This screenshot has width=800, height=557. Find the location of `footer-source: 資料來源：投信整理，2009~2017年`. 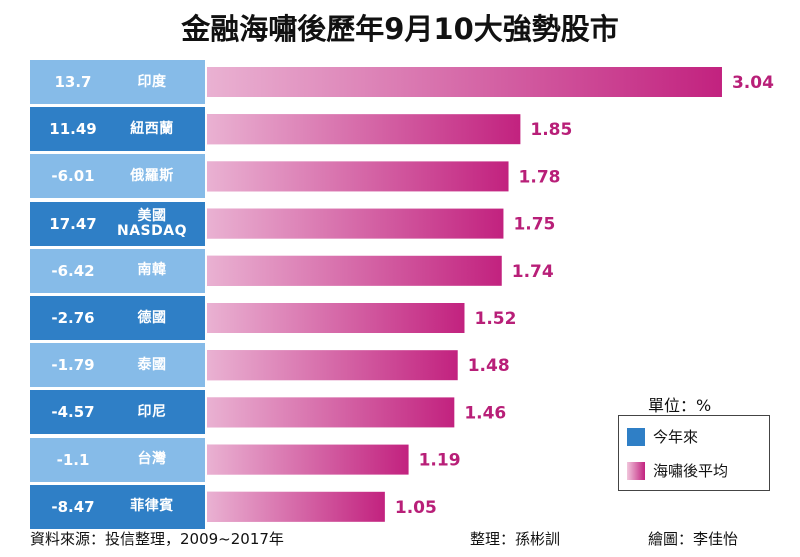

footer-source: 資料來源：投信整理，2009~2017年 is located at coordinates (157, 539).